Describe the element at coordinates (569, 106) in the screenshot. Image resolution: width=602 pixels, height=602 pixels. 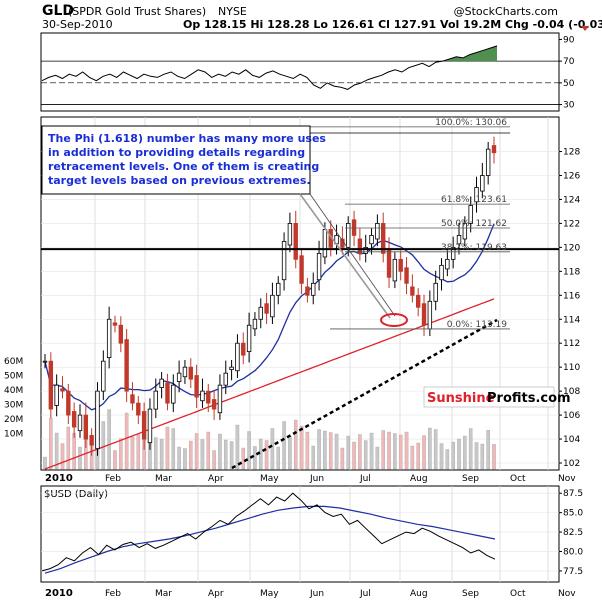
I see `rsi-tick-label: 30` at that location.